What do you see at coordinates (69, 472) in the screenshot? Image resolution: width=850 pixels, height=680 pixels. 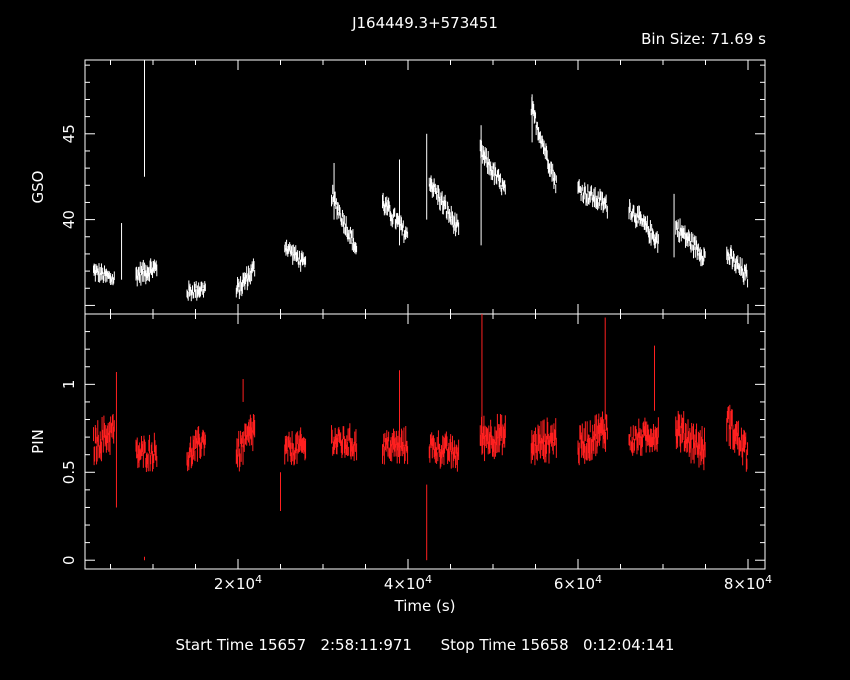 I see `y-tick-label: 0.5` at bounding box center [69, 472].